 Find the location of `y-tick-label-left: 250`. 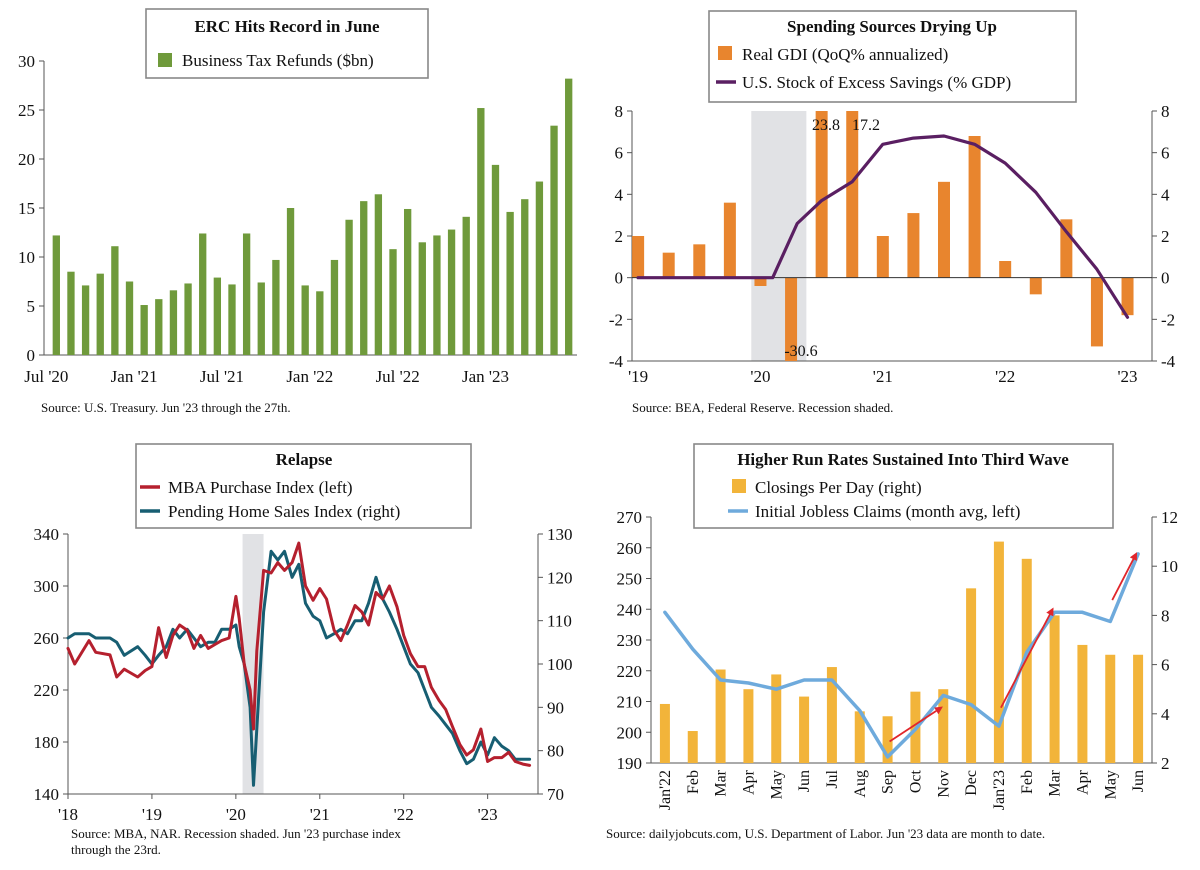

y-tick-label-left: 250 is located at coordinates (630, 579).